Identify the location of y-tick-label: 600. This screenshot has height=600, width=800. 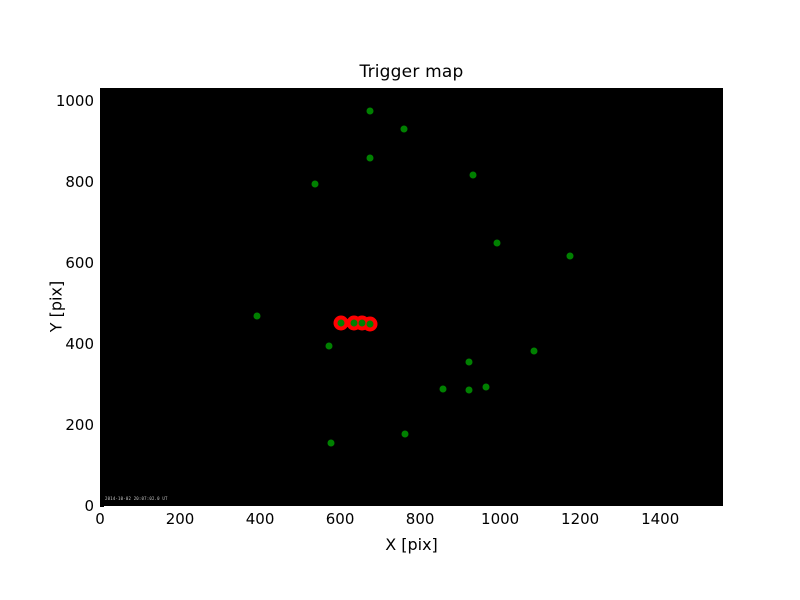
(79, 262).